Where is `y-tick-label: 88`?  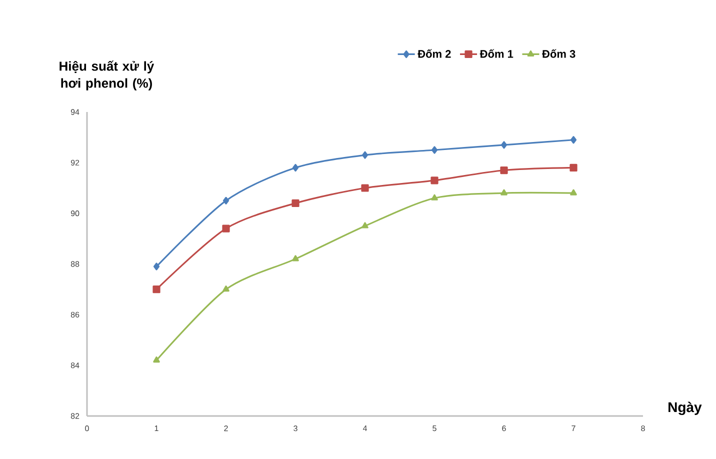 y-tick-label: 88 is located at coordinates (75, 264).